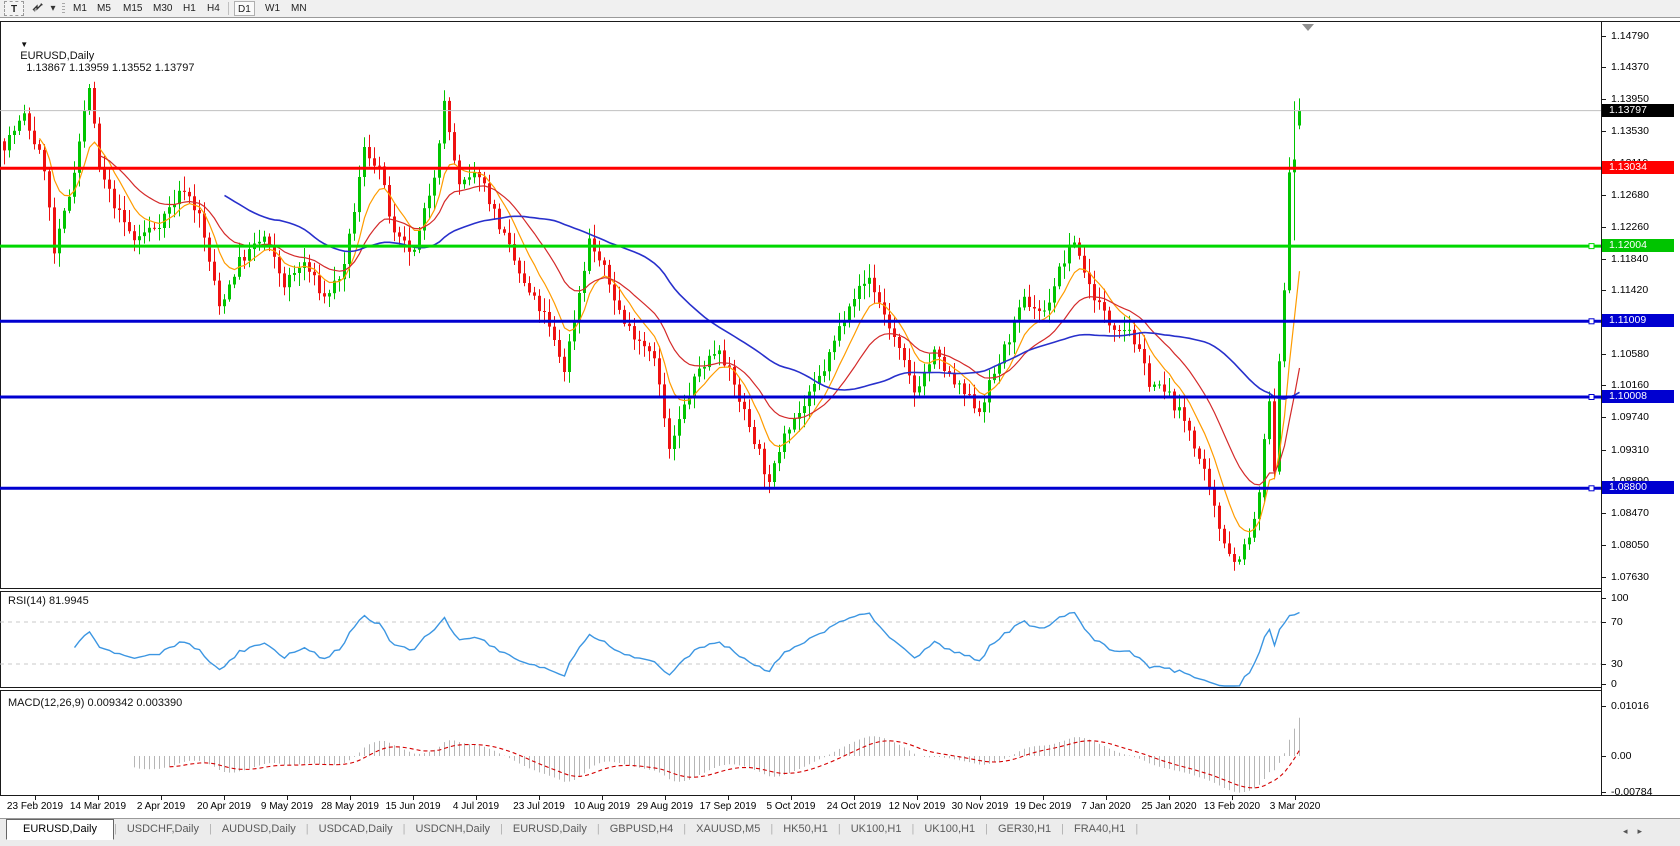 Image resolution: width=1680 pixels, height=846 pixels. I want to click on timeframe-button-m1: M1, so click(80, 8).